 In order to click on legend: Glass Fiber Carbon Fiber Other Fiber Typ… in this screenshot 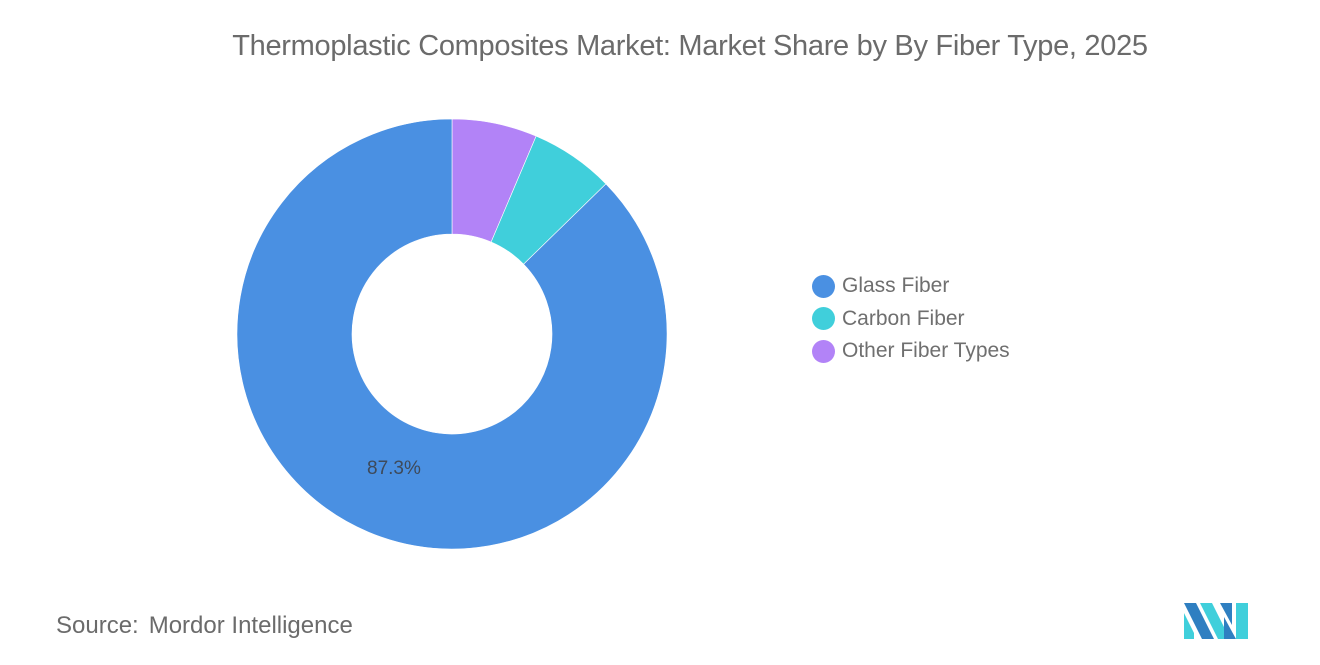, I will do `click(911, 319)`.